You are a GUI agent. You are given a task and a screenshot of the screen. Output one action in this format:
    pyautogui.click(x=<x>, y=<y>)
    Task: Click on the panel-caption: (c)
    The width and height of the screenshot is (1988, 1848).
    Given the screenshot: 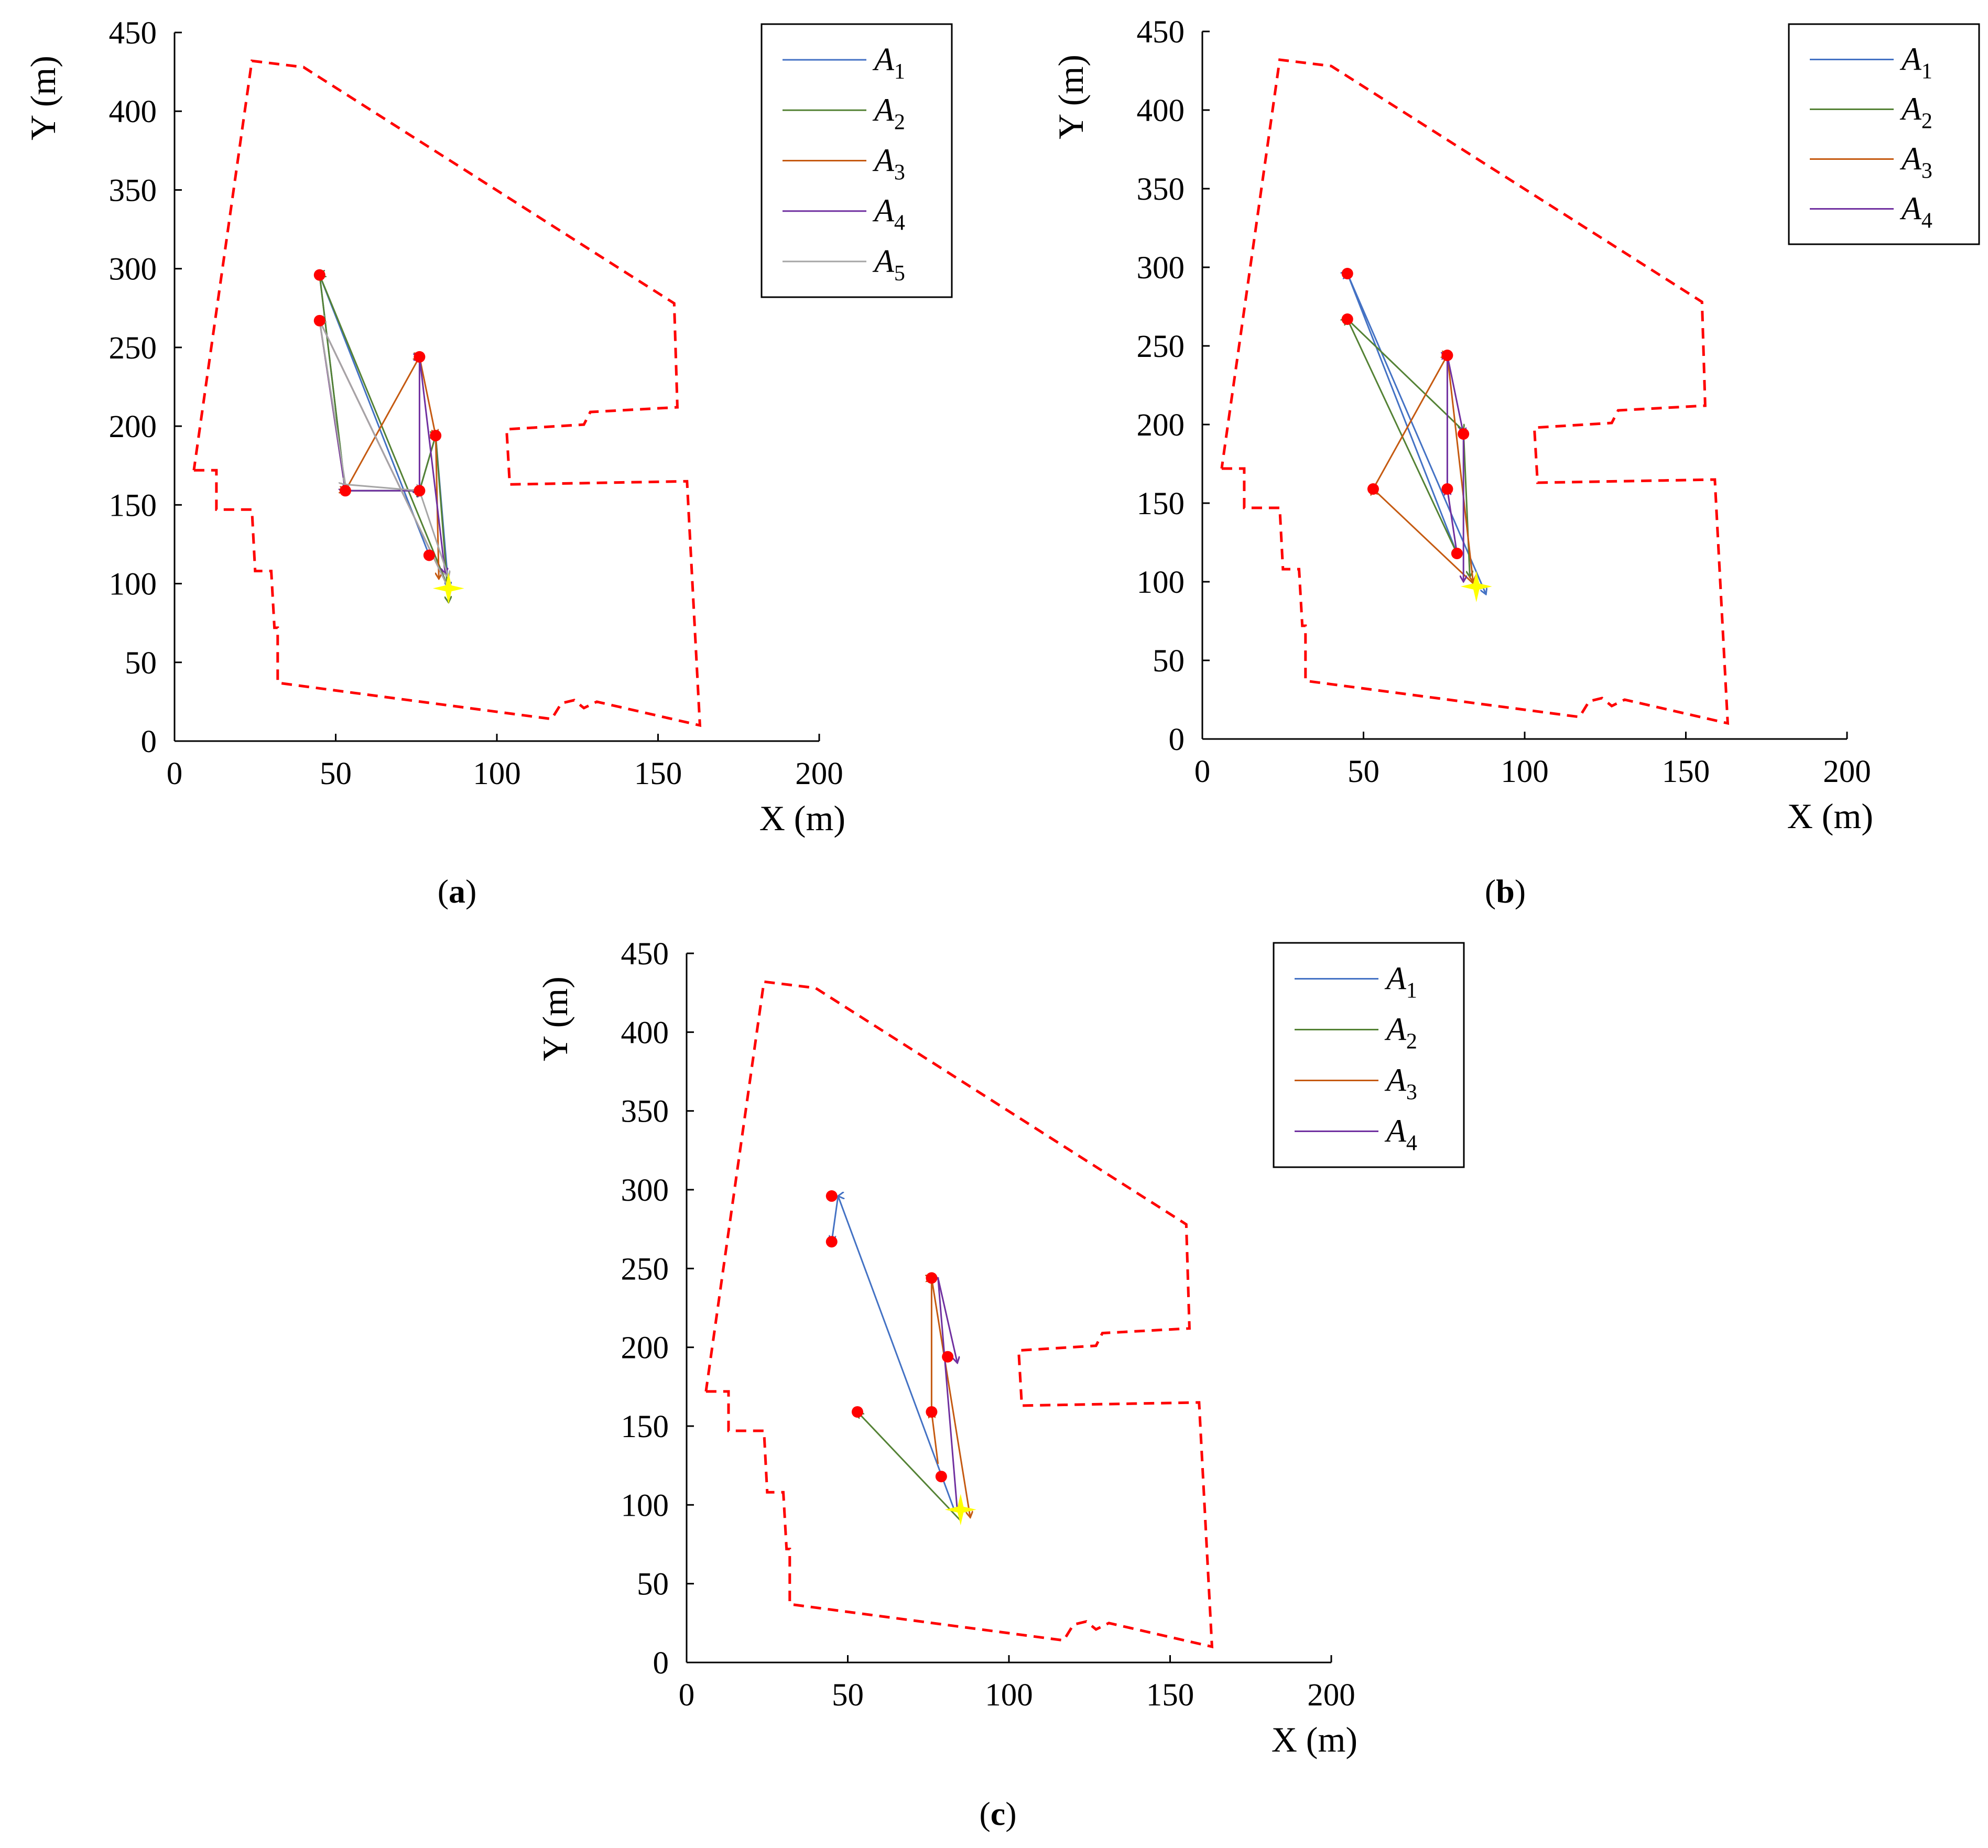 What is the action you would take?
    pyautogui.click(x=998, y=1813)
    